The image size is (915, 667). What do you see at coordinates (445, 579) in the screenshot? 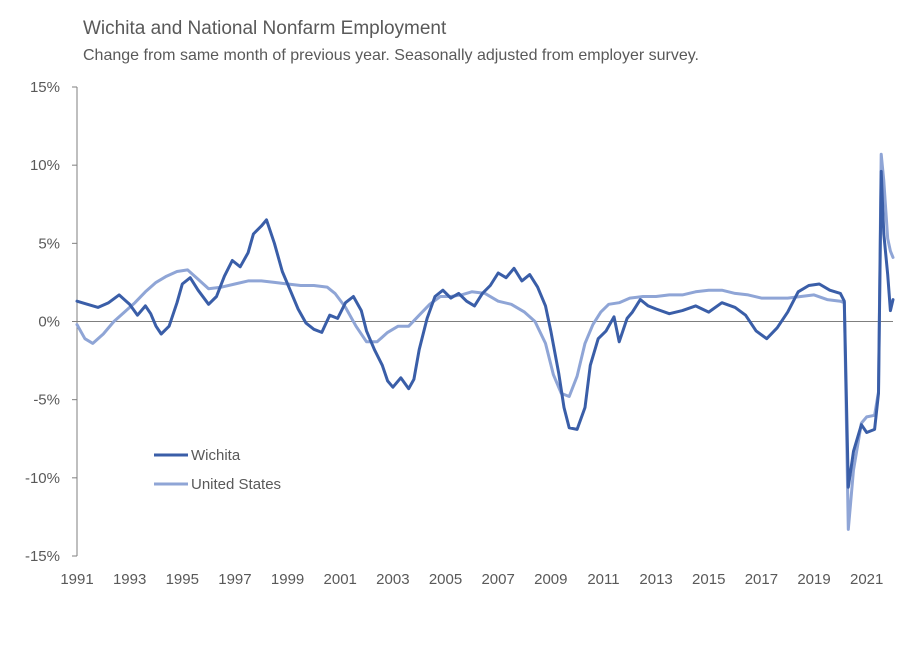
I see `x-tick-label: 2005` at bounding box center [445, 579].